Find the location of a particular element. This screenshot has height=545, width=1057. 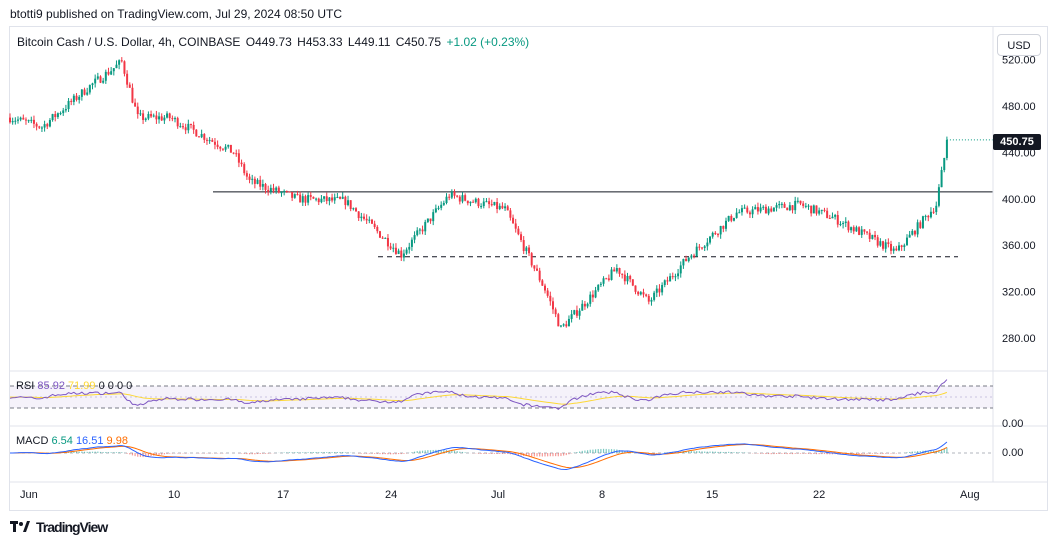

currency-button: USD is located at coordinates (1019, 45).